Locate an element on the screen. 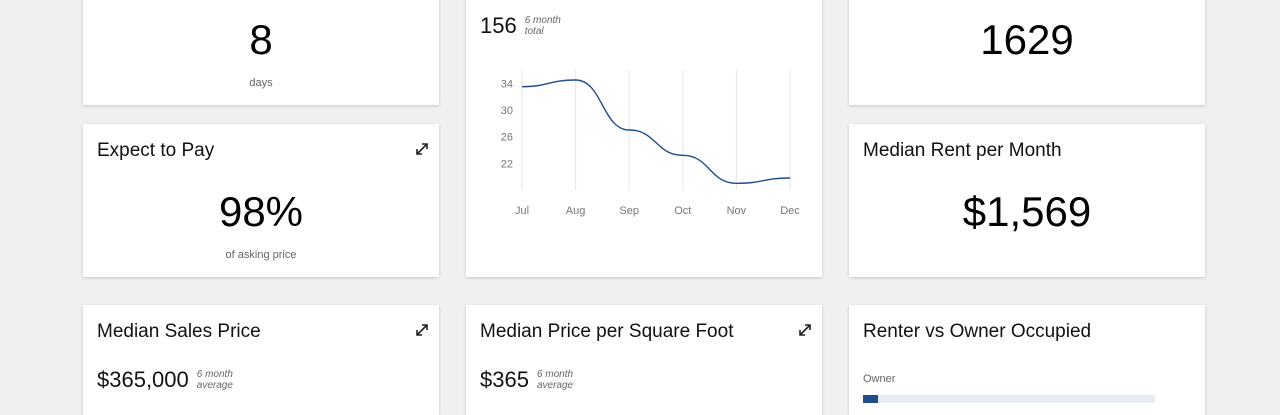  median-rent-card: Median Rent per Month $1,569 is located at coordinates (1027, 200).